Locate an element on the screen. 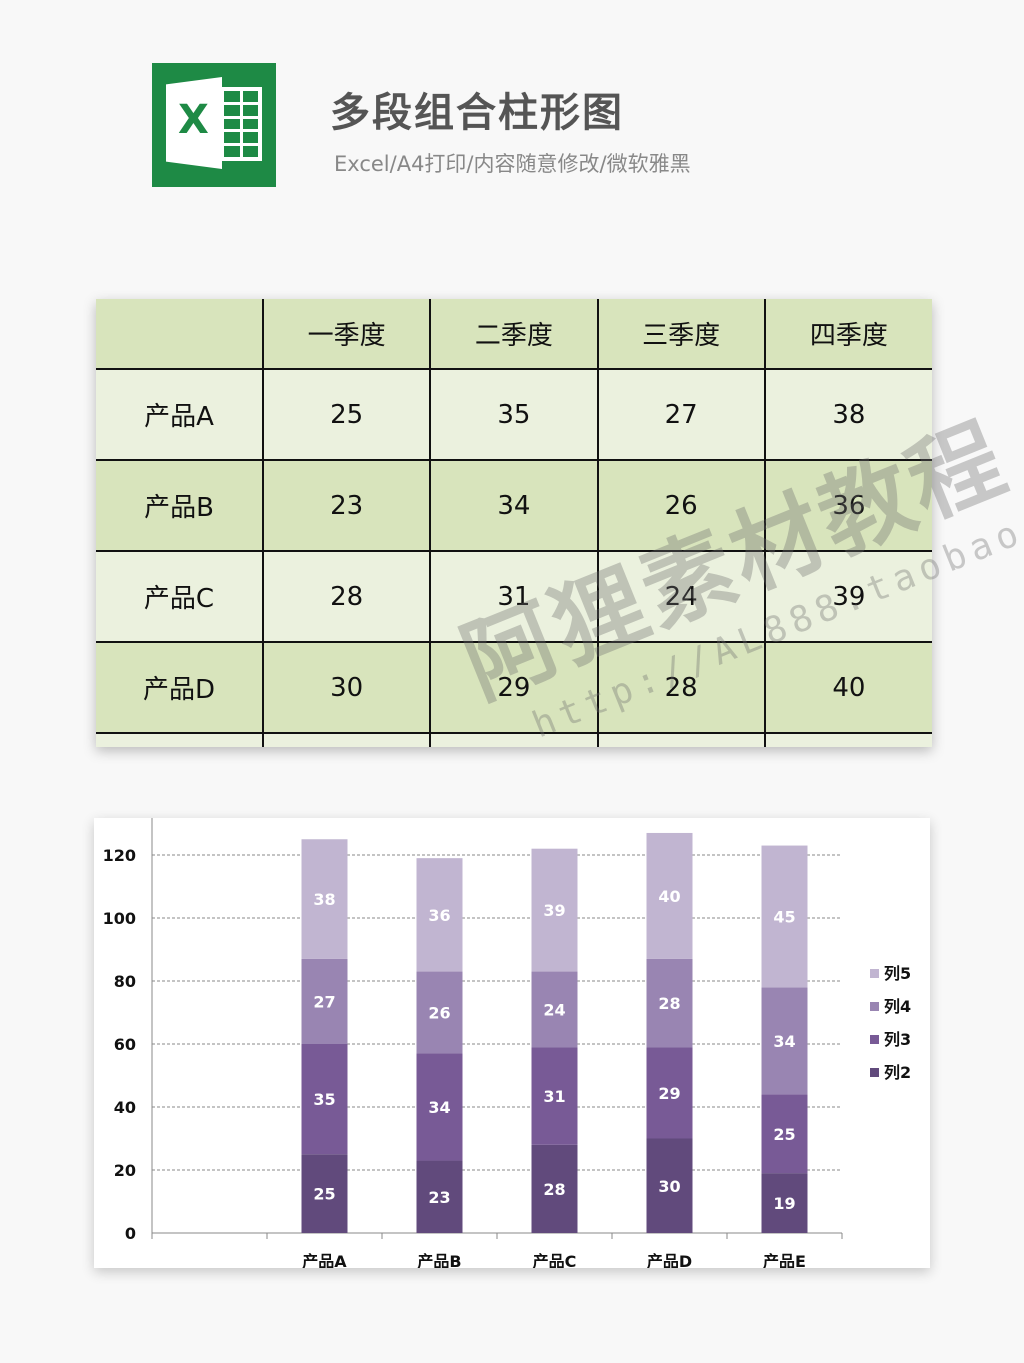 This screenshot has width=1024, height=1363. y-tick-label: 80 is located at coordinates (125, 981).